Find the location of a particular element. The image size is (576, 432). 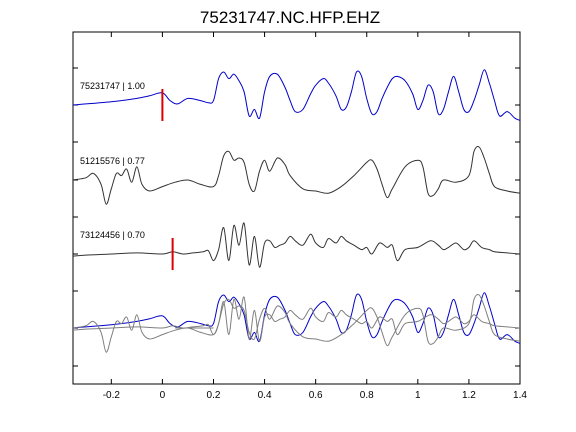

x-tick-label: 0.8 is located at coordinates (367, 395).